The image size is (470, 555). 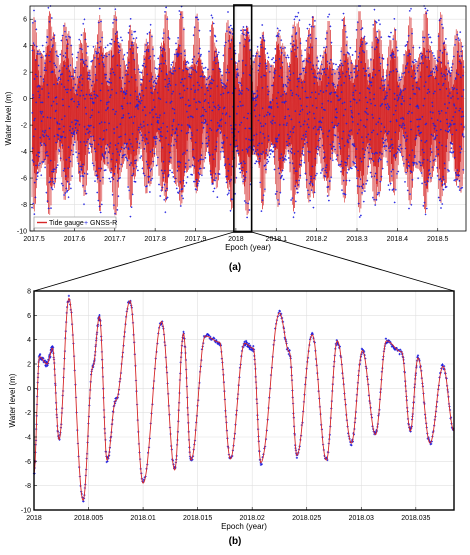 I want to click on x-tick-label: 2018.03, so click(x=361, y=518).